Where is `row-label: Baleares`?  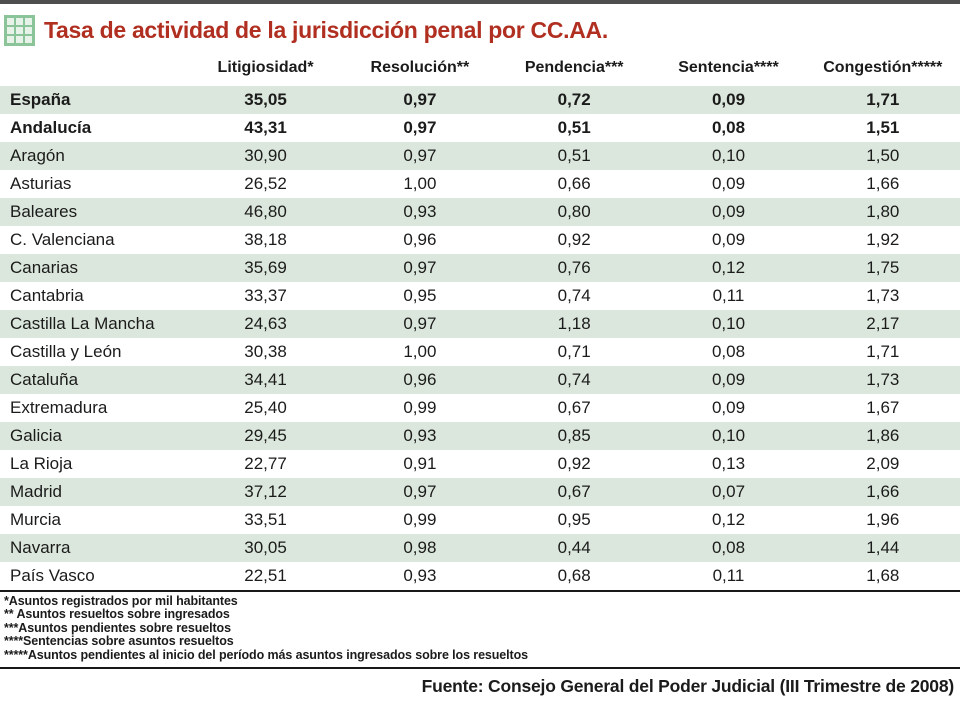 row-label: Baleares is located at coordinates (44, 211).